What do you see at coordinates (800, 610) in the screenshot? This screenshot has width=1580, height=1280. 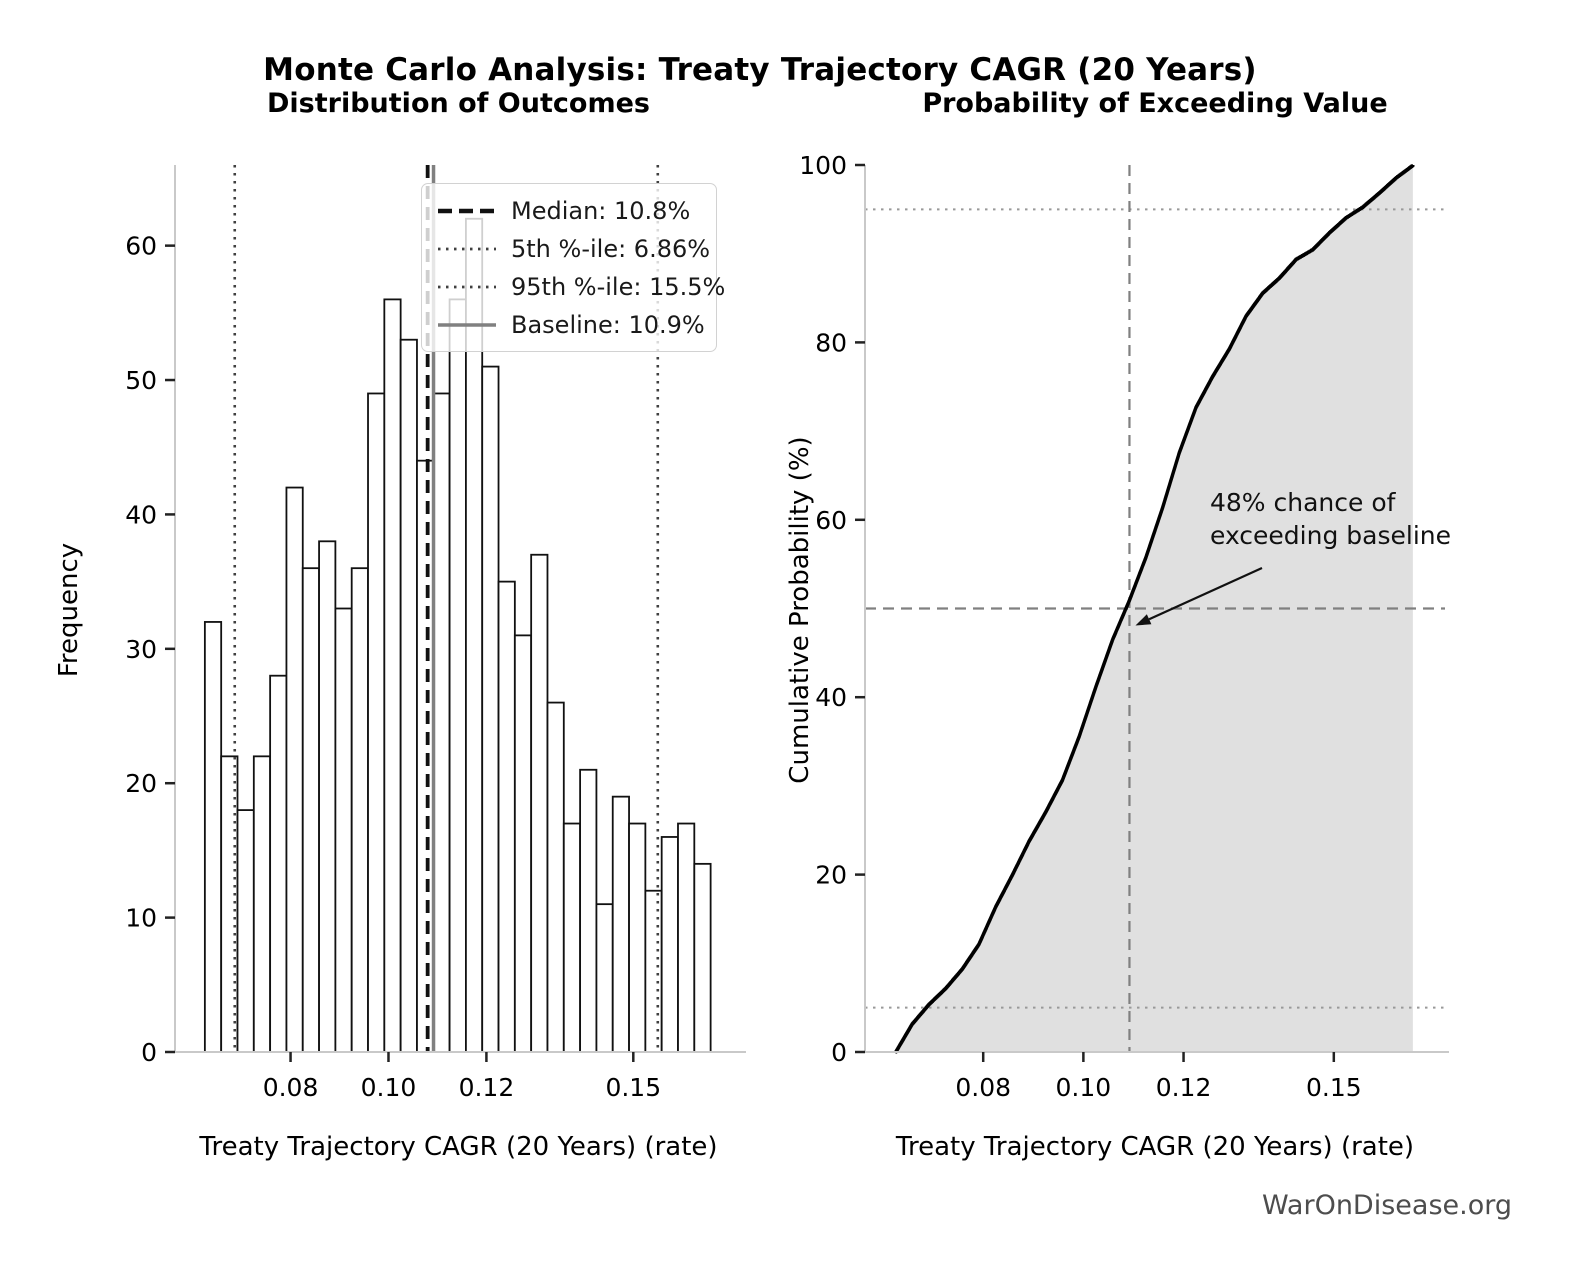 I see `cdf-ylabel: Cumulative Probability (%)` at bounding box center [800, 610].